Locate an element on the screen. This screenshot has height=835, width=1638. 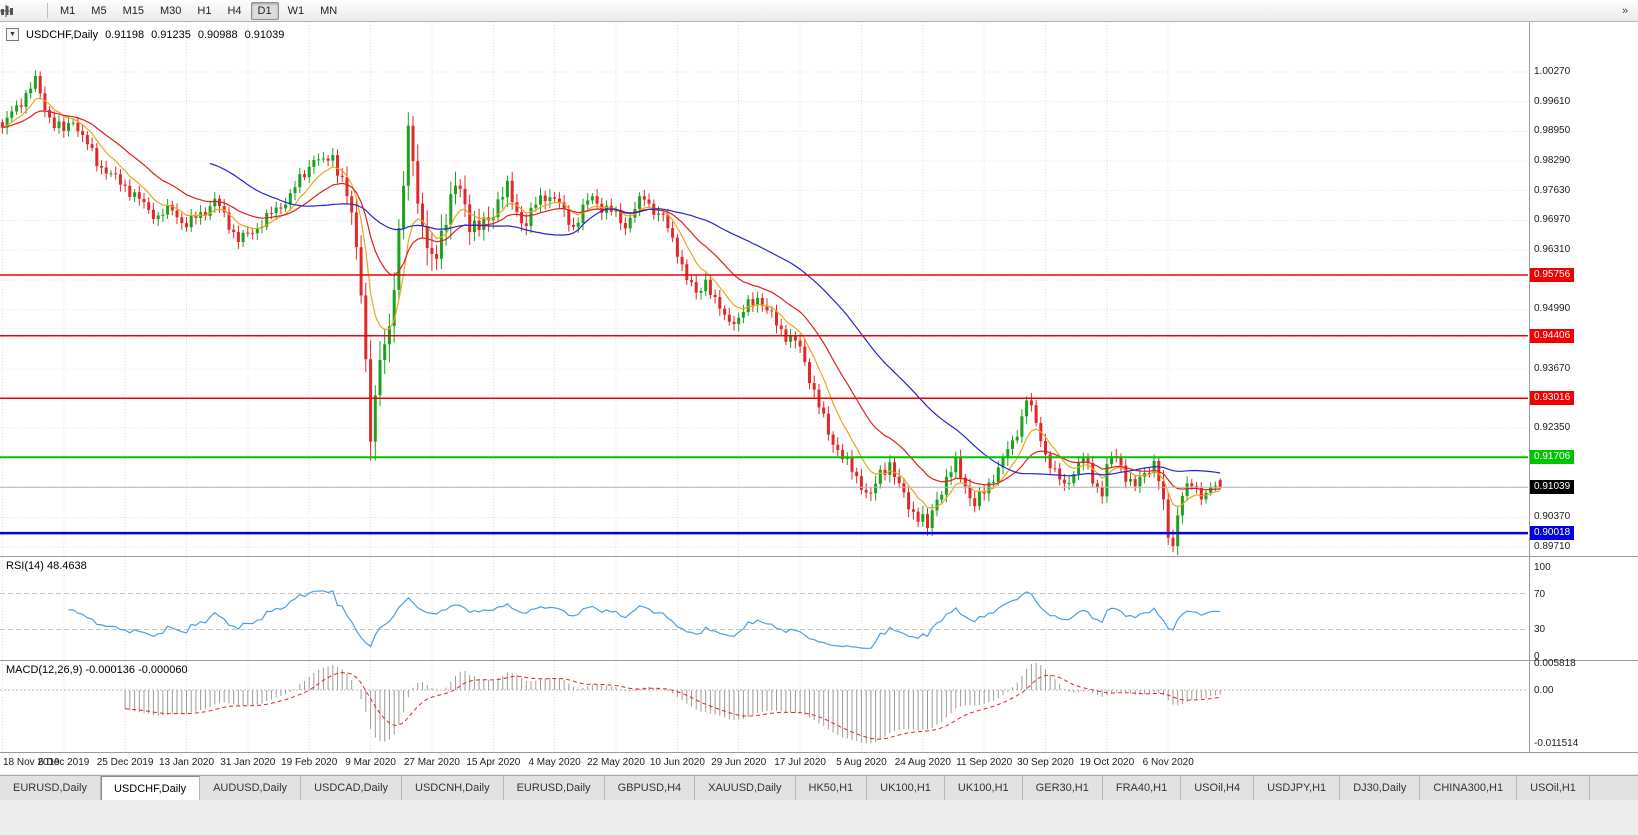
chart-tab-fra40-h1: FRA40,H1 is located at coordinates (1142, 788).